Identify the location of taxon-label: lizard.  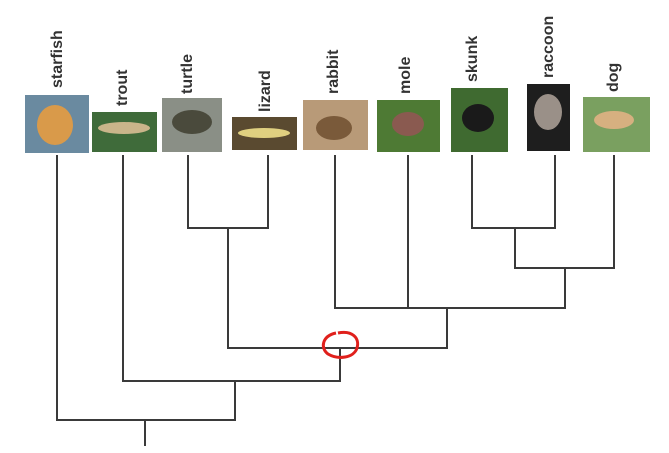
(265, 91).